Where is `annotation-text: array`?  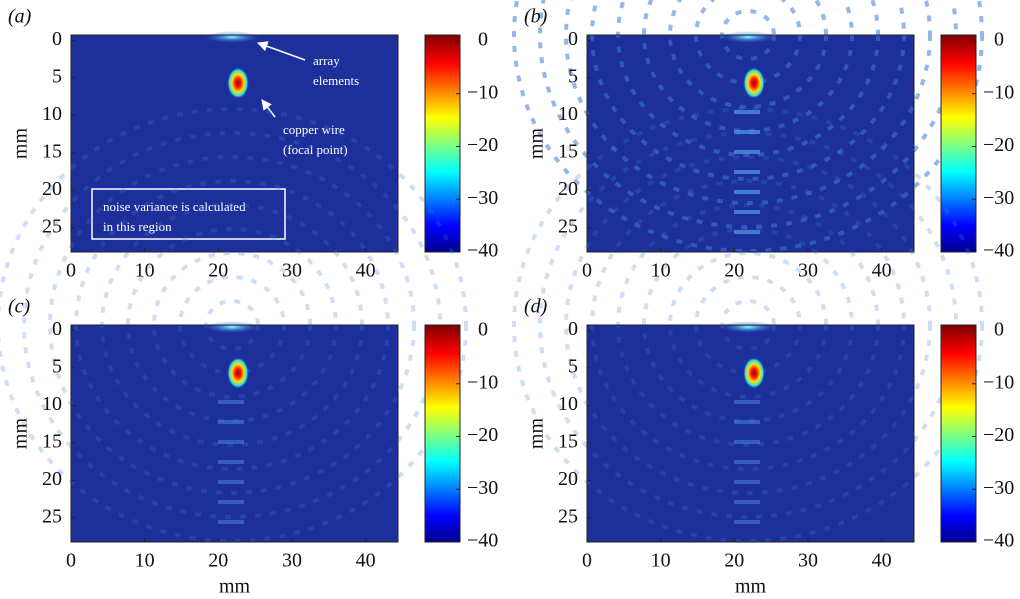
annotation-text: array is located at coordinates (326, 60).